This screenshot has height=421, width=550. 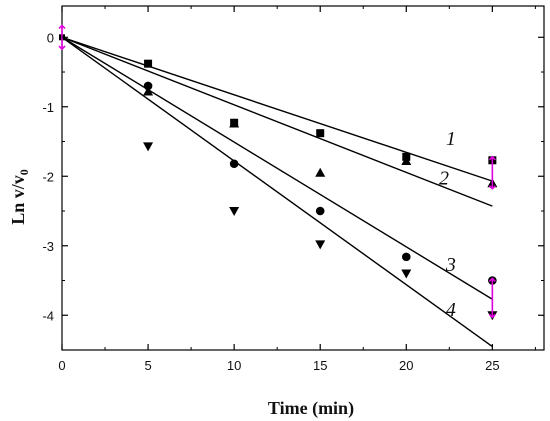 What do you see at coordinates (450, 265) in the screenshot?
I see `series-label-3: 3` at bounding box center [450, 265].